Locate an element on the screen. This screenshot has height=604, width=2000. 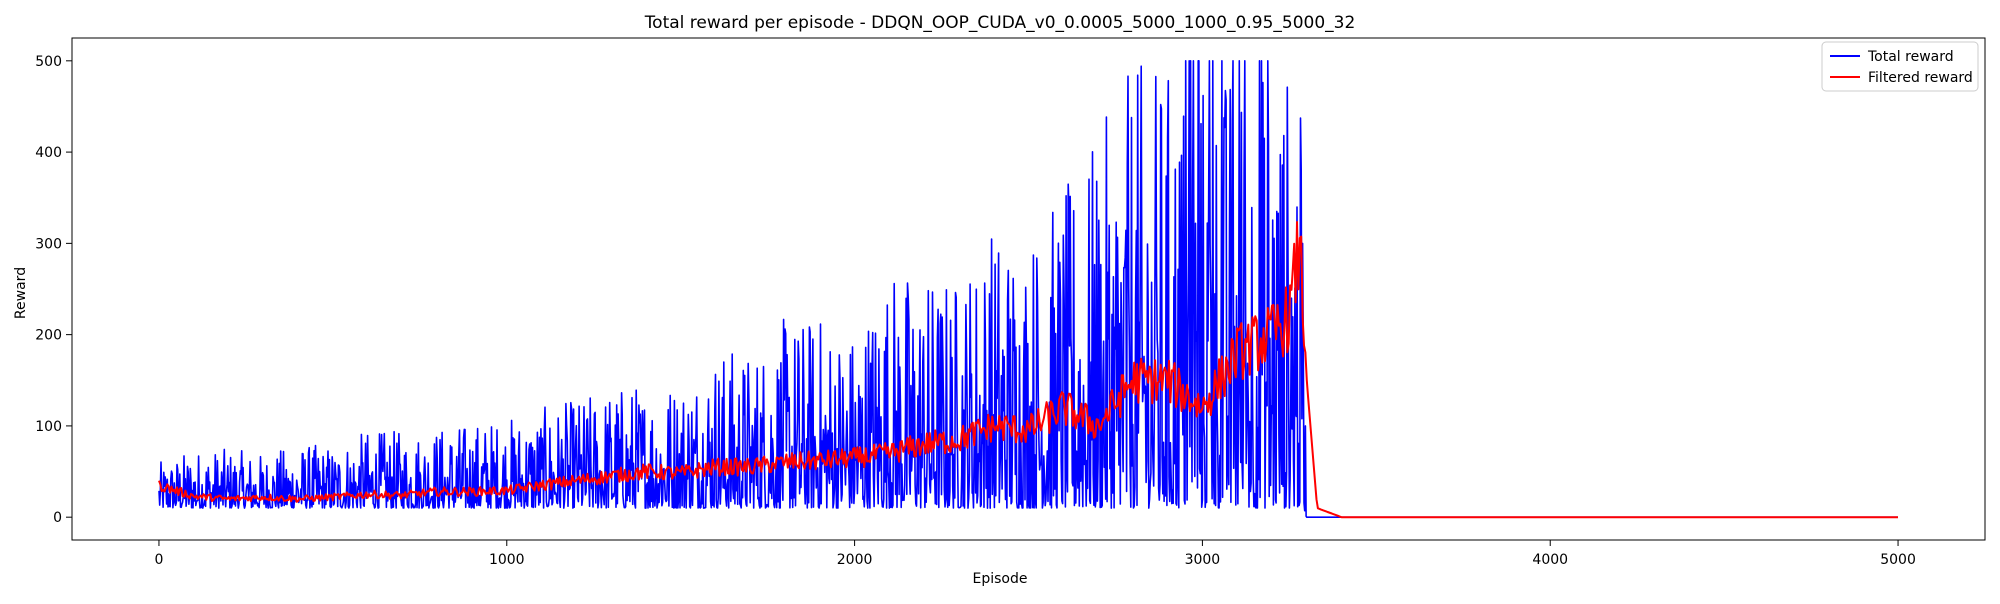
x-tick-label: 0 is located at coordinates (158, 560).